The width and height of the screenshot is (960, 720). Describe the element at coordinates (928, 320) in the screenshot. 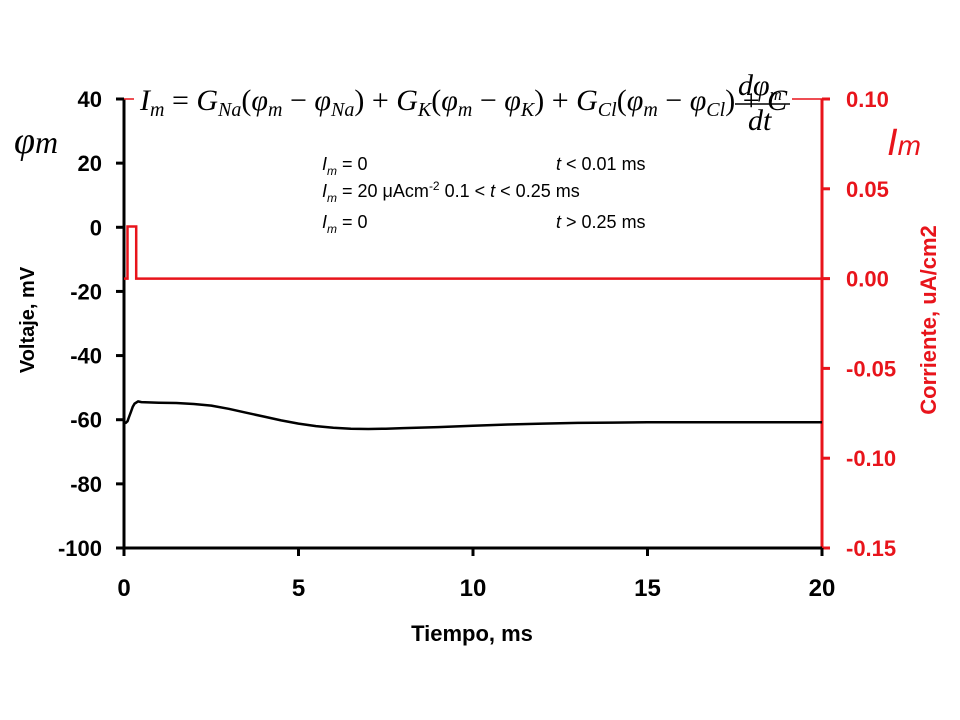

I see `y-axis-title-right: Corriente, uA/cm2` at that location.